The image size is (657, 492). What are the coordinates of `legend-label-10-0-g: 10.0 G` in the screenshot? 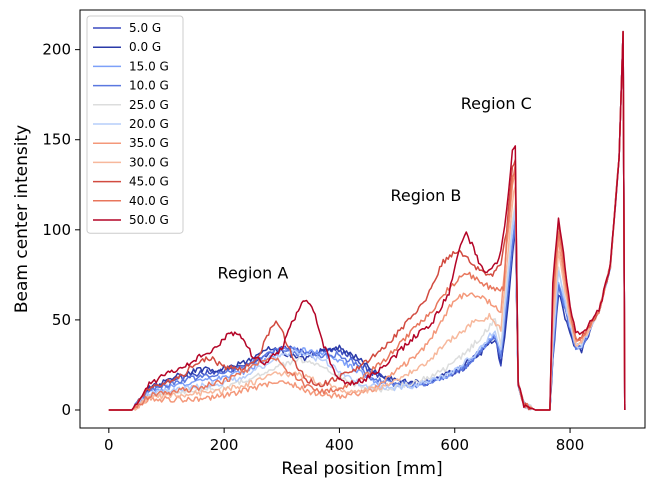 It's located at (149, 86).